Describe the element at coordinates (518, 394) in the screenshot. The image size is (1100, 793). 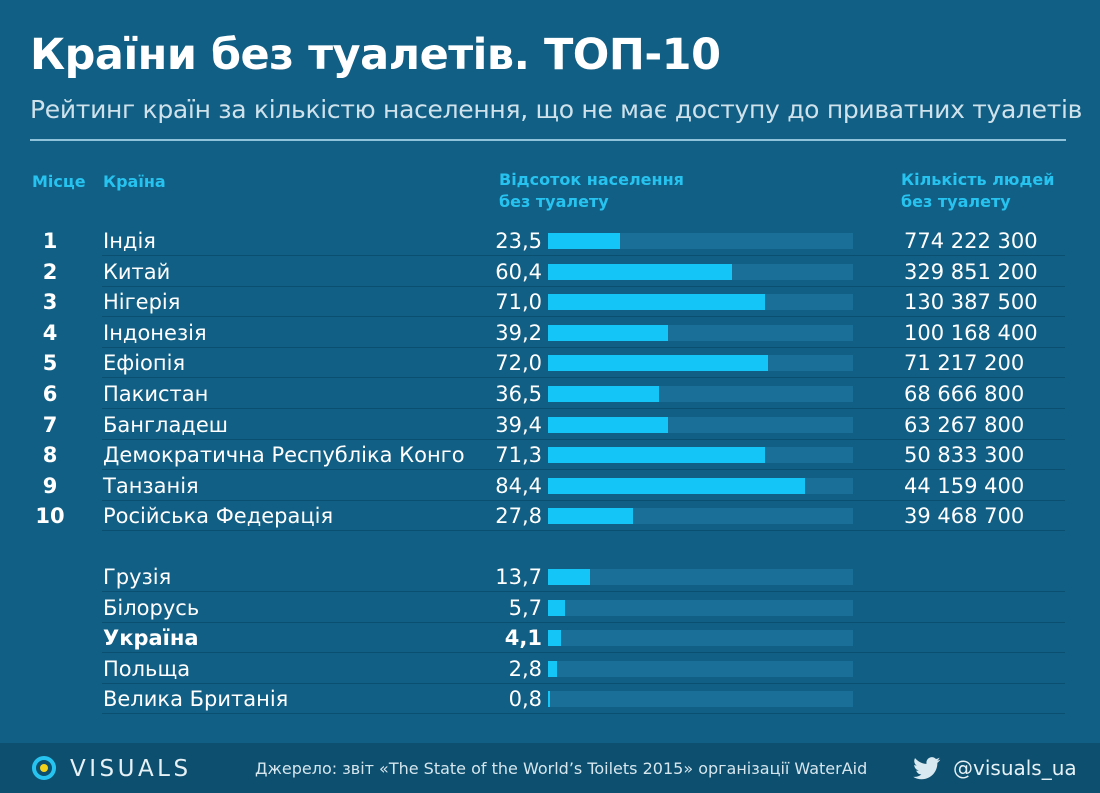
I see `percent-value: 36,5` at that location.